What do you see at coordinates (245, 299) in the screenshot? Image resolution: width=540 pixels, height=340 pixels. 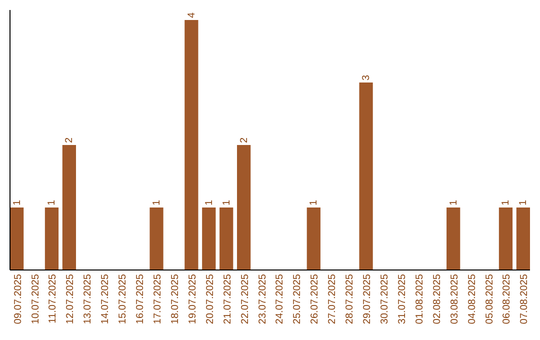 I see `x-tick-label: 22.07.2025` at bounding box center [245, 299].